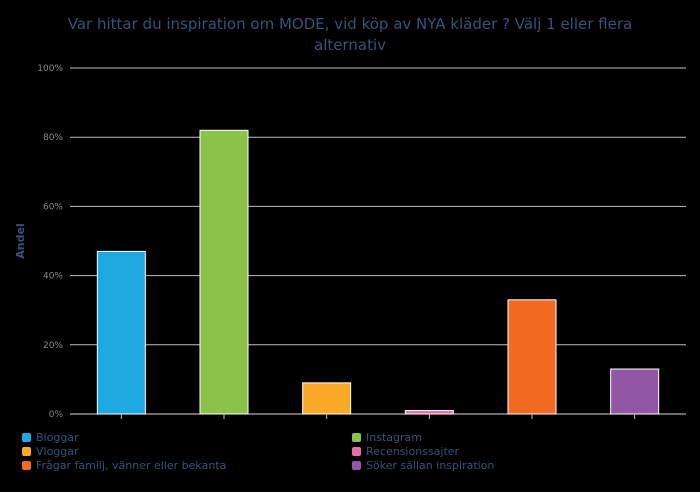 The width and height of the screenshot is (700, 492). Describe the element at coordinates (50, 242) in the screenshot. I see `y-axis-ticks: 0% 20% 40% 60% 80% 100%` at that location.